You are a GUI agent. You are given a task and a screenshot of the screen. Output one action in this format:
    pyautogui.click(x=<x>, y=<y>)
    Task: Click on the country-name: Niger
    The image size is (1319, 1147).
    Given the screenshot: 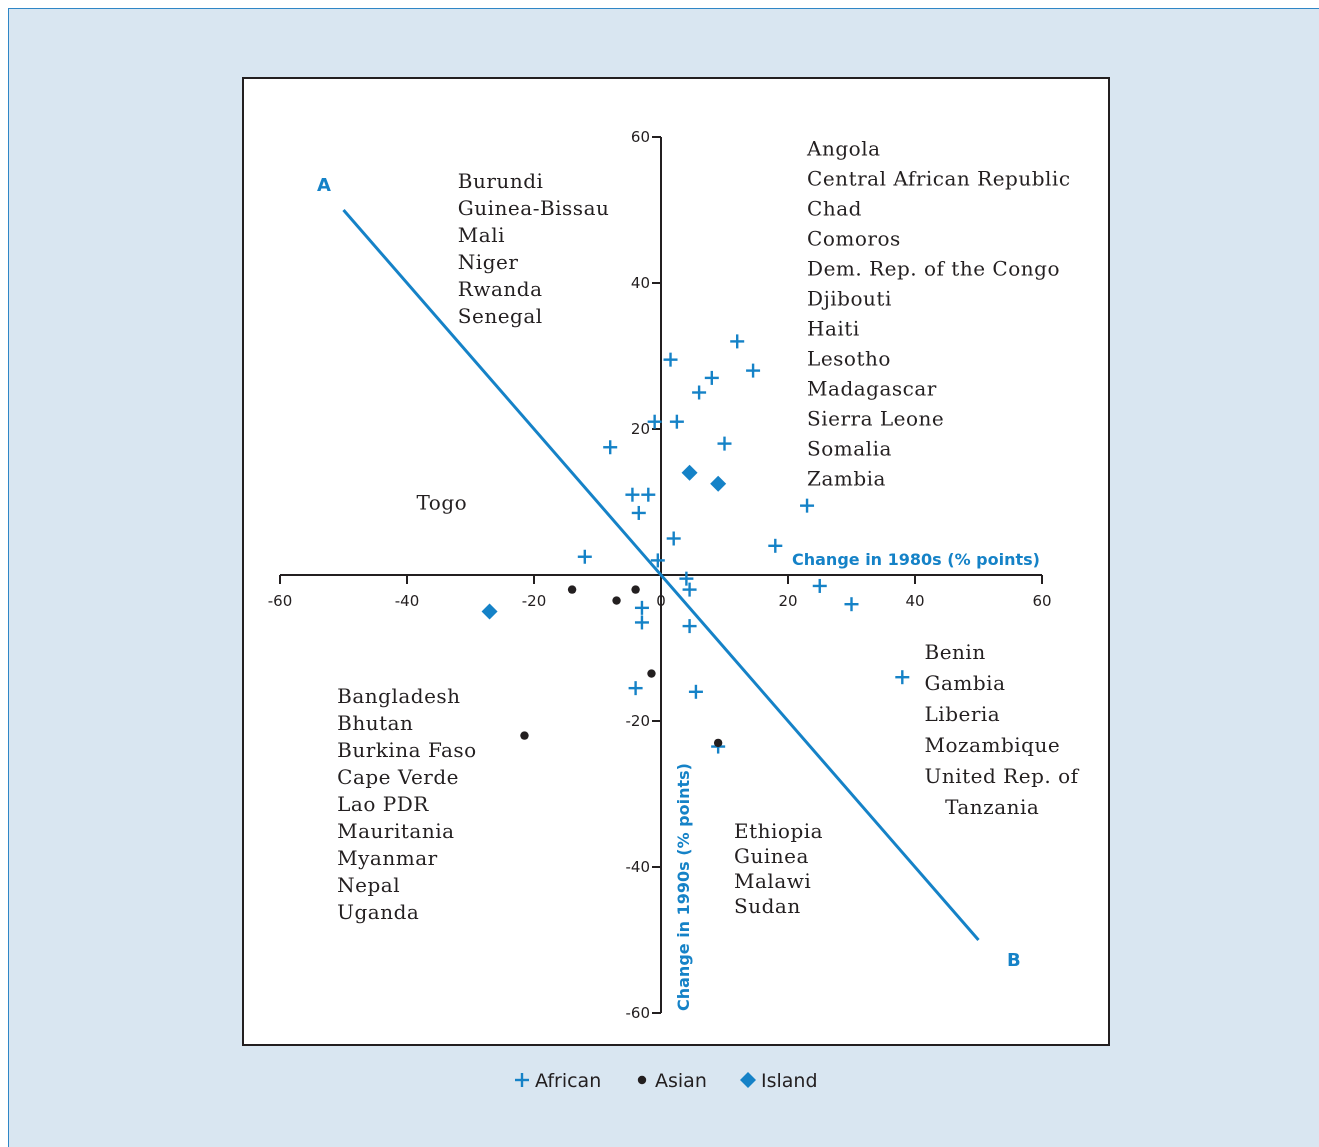 What is the action you would take?
    pyautogui.click(x=488, y=262)
    